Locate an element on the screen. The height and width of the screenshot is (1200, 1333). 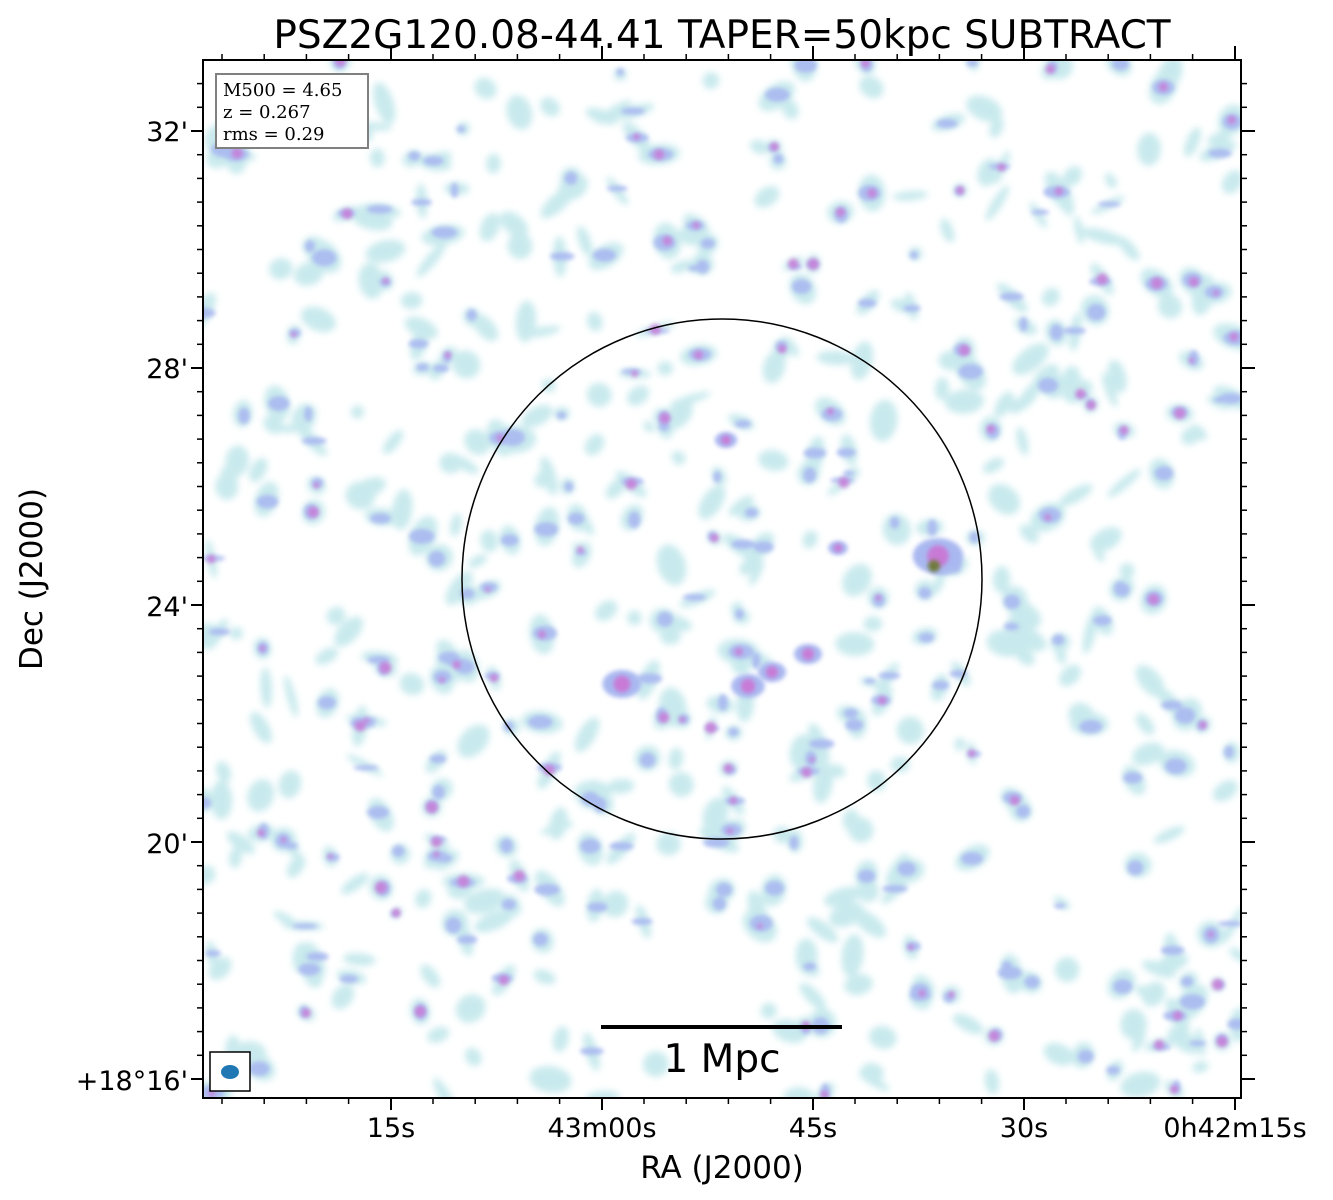
x-axis-label: RA (J2000) is located at coordinates (722, 1168).